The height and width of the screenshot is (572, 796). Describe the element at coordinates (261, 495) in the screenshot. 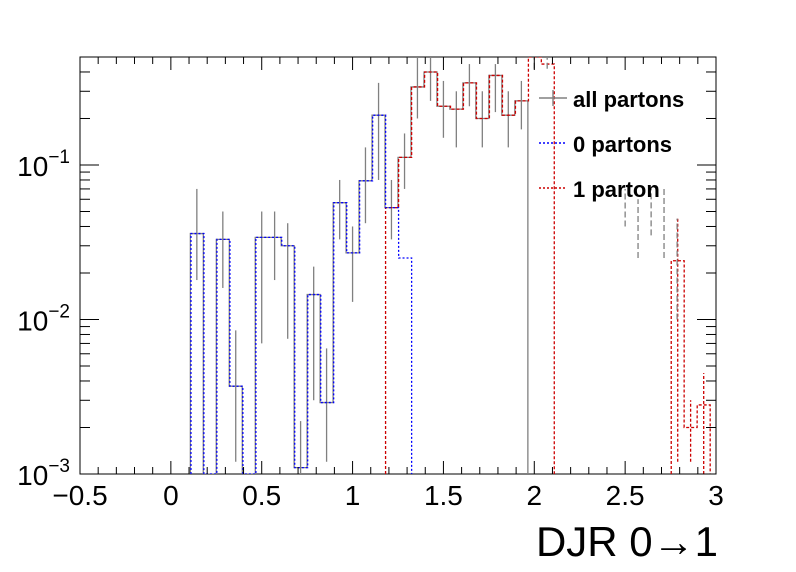

I see `x-tick-label: 0.5` at that location.